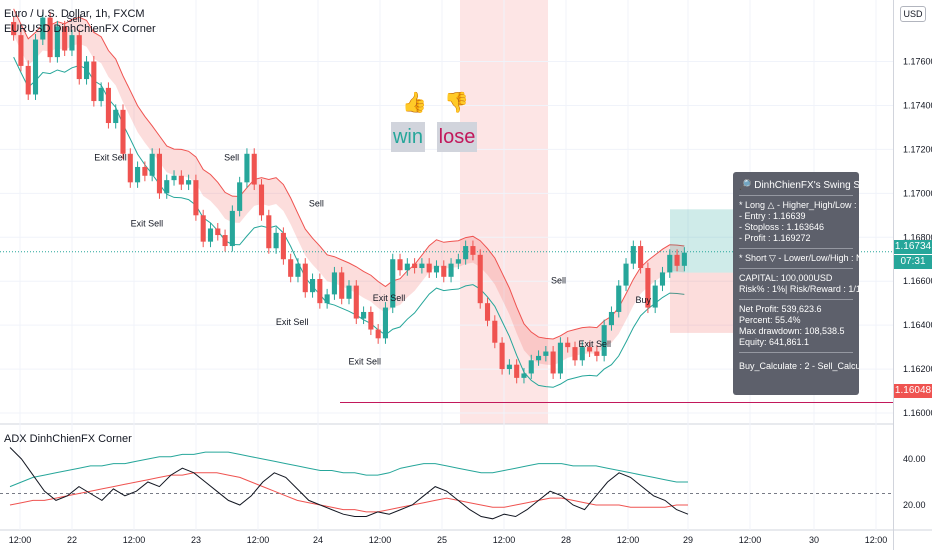 The height and width of the screenshot is (550, 932). I want to click on x-tick-label: 30, so click(814, 540).